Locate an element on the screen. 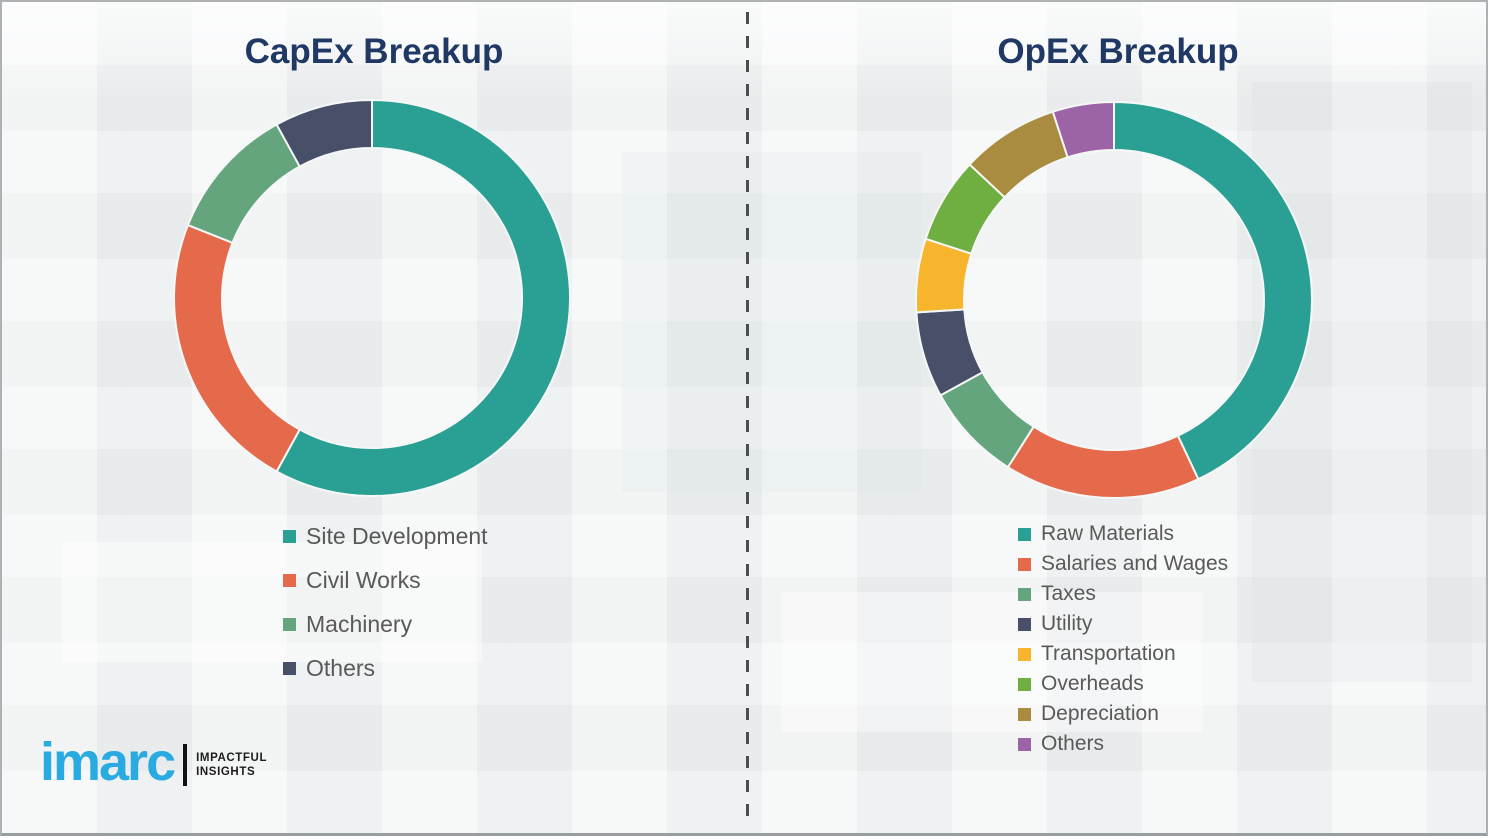 This screenshot has height=838, width=1488. imarc-logo-wordmark: imarc is located at coordinates (108, 762).